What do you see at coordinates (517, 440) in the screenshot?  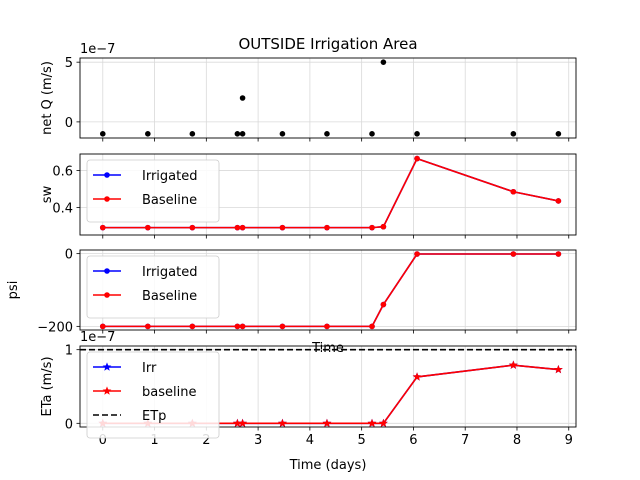 I see `x-tick-label: 8` at bounding box center [517, 440].